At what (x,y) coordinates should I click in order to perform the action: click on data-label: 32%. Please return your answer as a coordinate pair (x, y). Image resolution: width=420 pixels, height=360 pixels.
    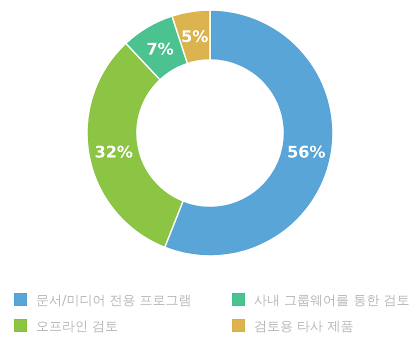
    Looking at the image, I should click on (113, 152).